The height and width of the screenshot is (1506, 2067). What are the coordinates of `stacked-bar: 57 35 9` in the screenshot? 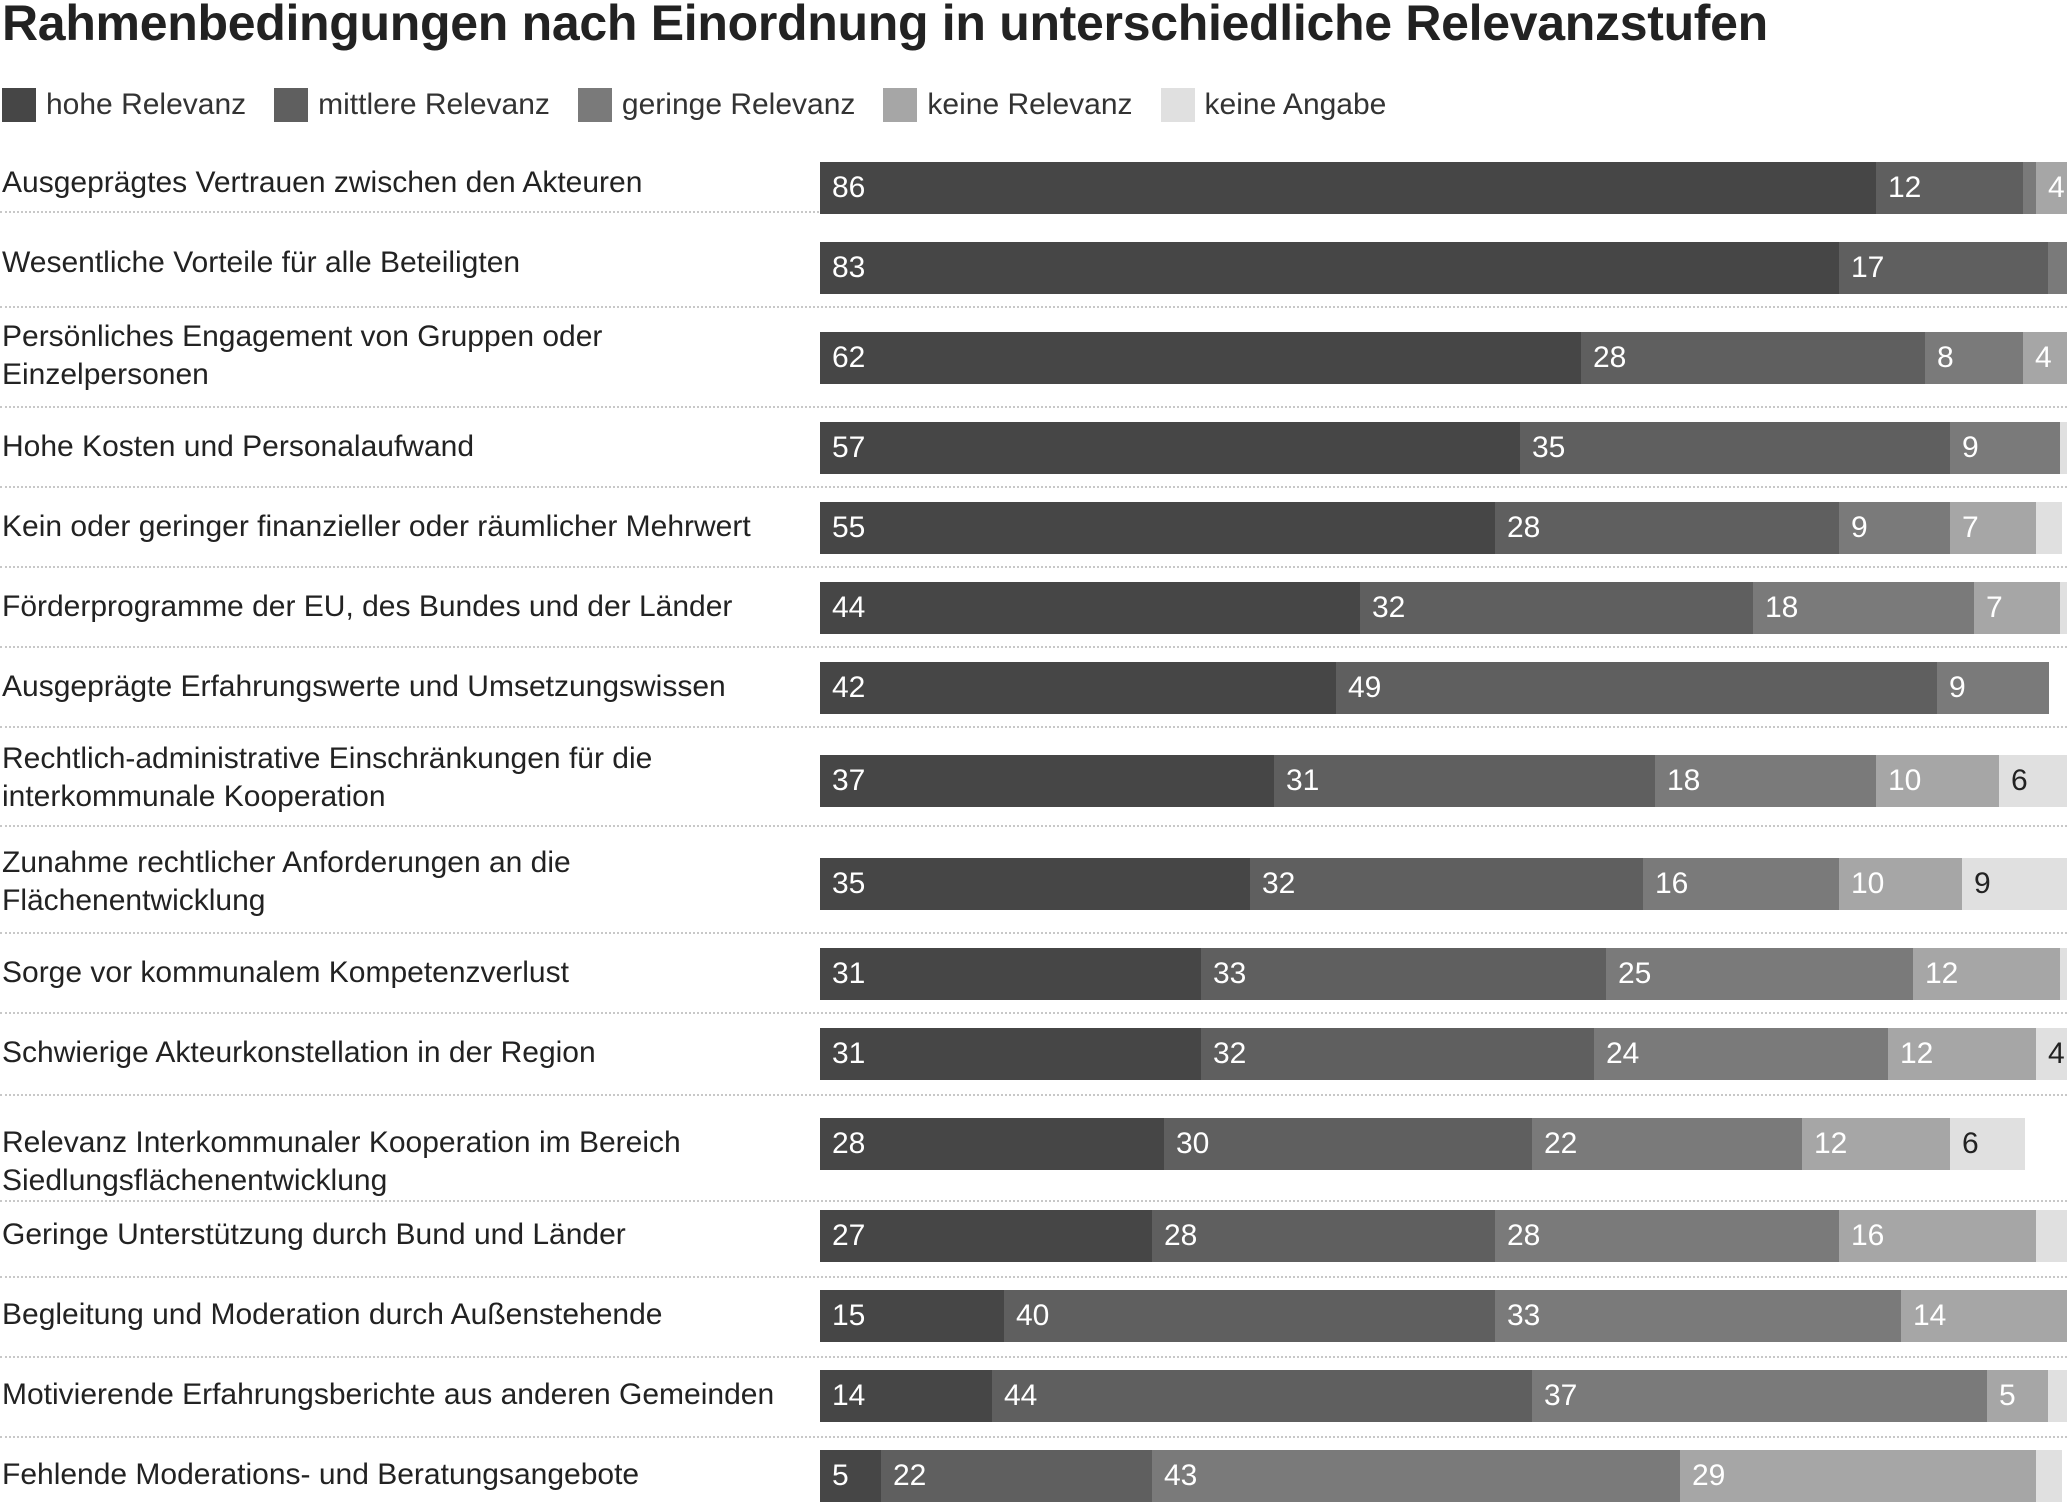 It's located at (1443, 448).